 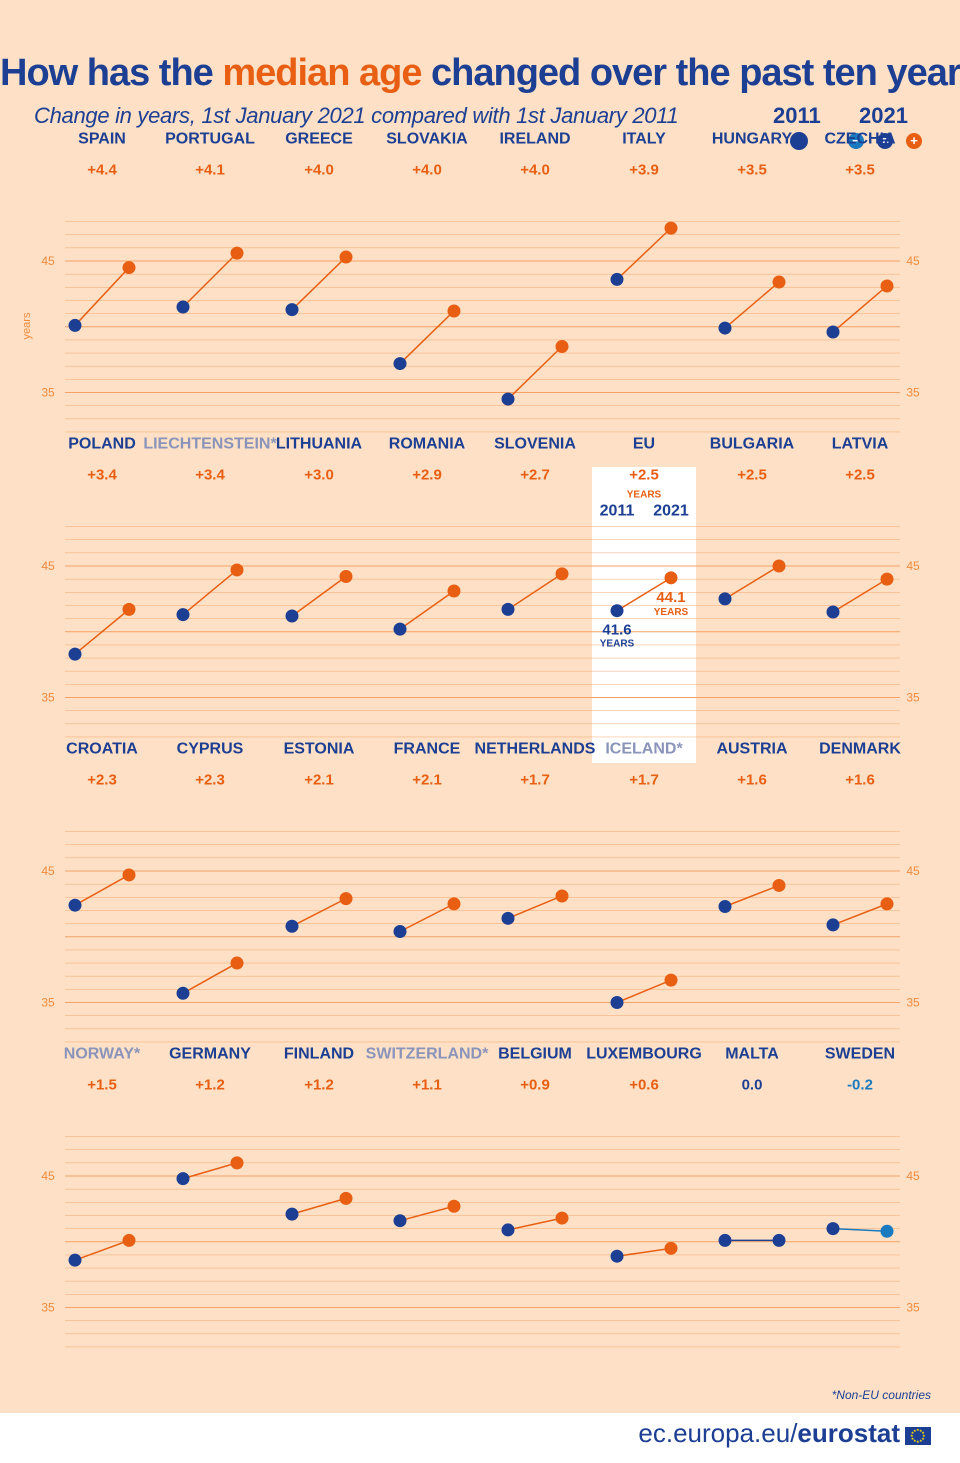 I want to click on eu-value-2011: 41.6, so click(x=616, y=630).